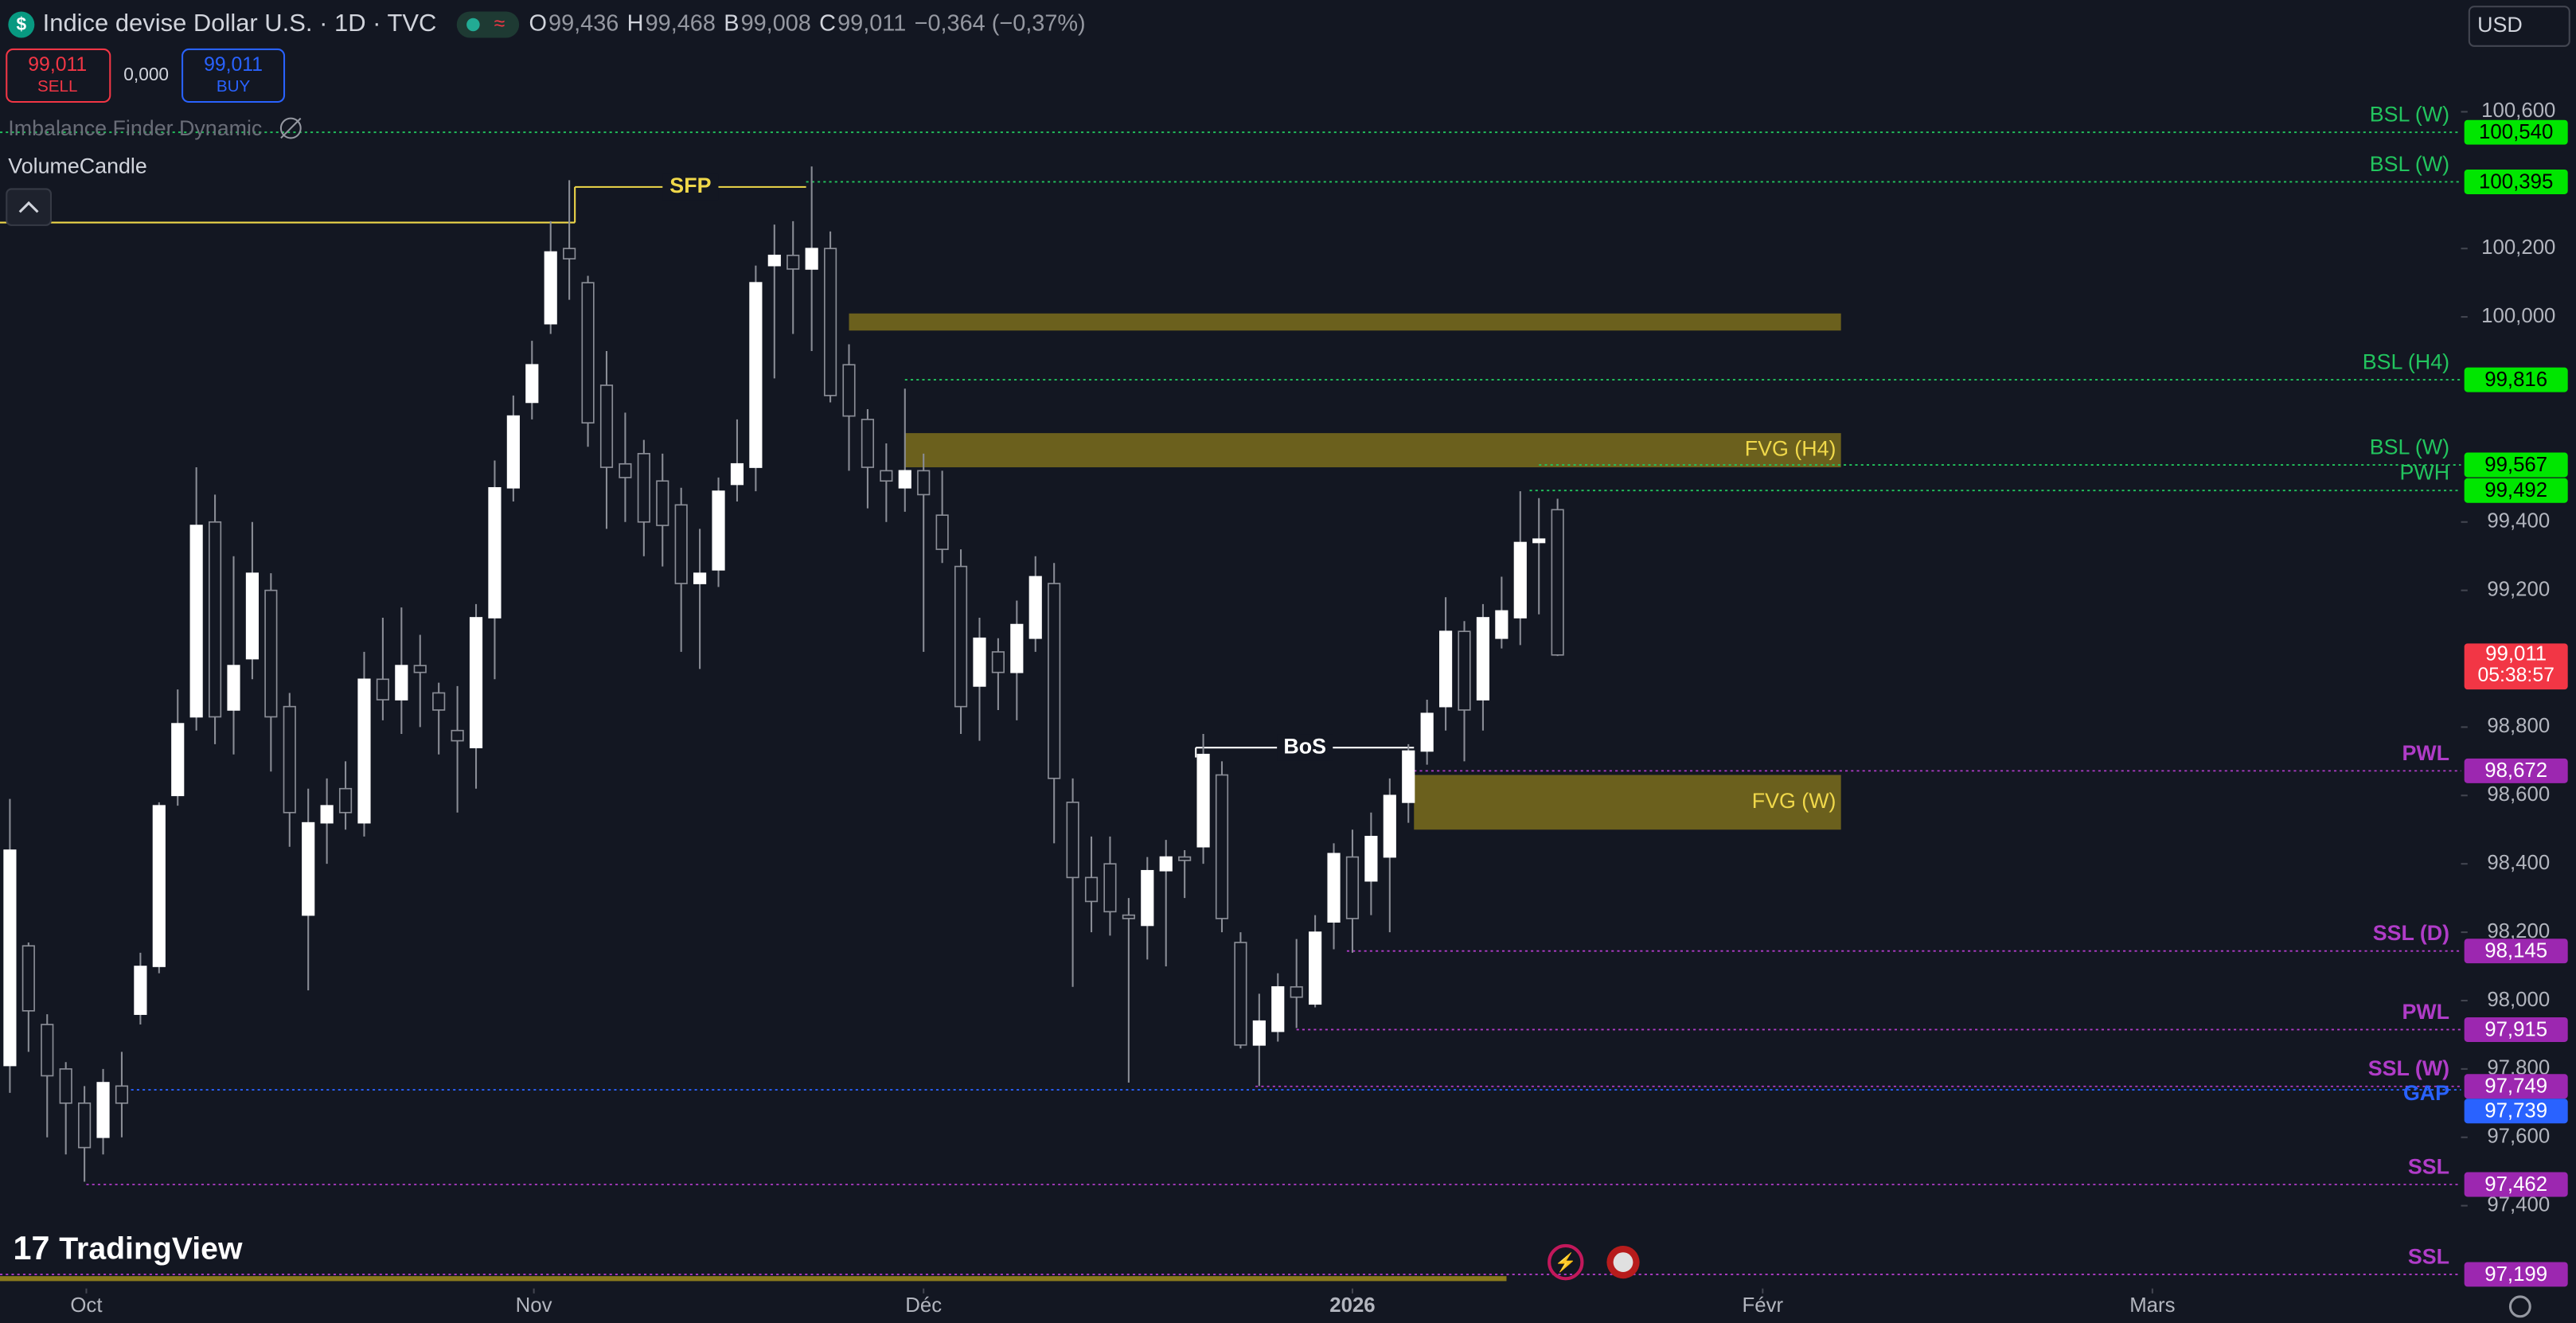 The image size is (2576, 1323). What do you see at coordinates (240, 23) in the screenshot?
I see `chart-title: Indice devise Dollar U.S. · 1D · TVC` at bounding box center [240, 23].